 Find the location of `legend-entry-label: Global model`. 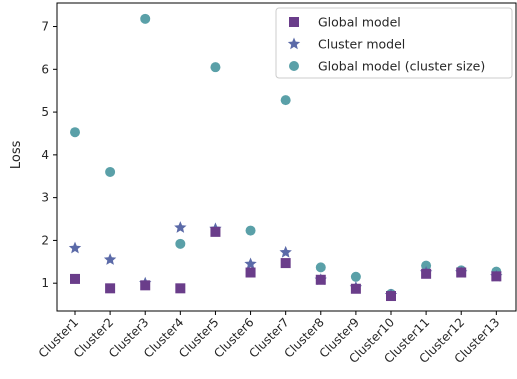

legend-entry-label: Global model is located at coordinates (359, 22).